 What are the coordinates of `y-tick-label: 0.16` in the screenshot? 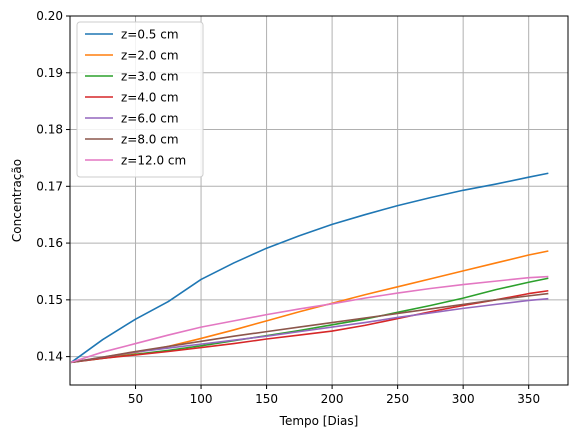 It's located at (49, 243).